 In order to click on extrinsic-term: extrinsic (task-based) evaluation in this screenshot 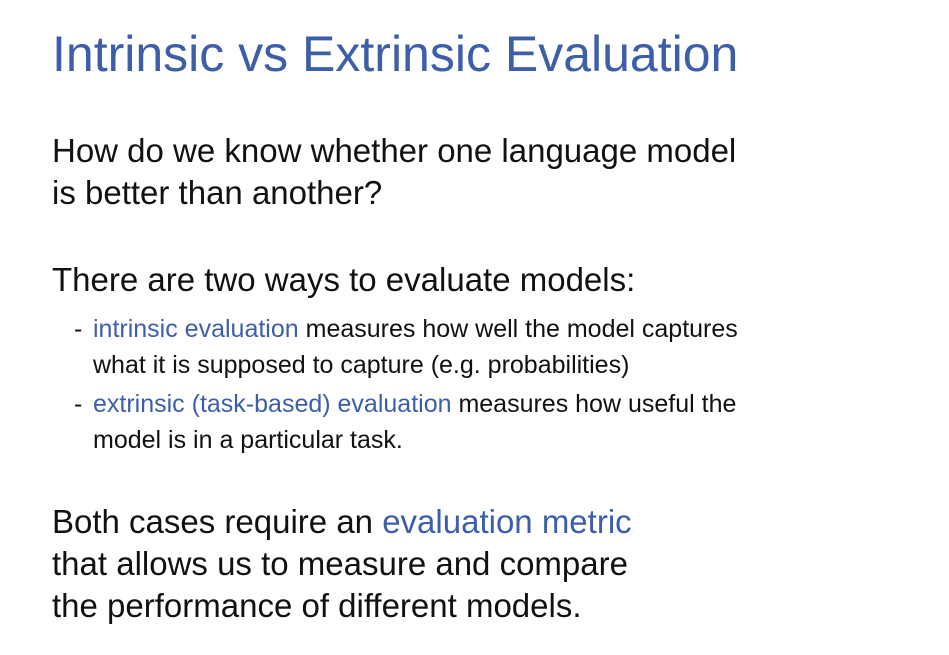, I will do `click(272, 404)`.